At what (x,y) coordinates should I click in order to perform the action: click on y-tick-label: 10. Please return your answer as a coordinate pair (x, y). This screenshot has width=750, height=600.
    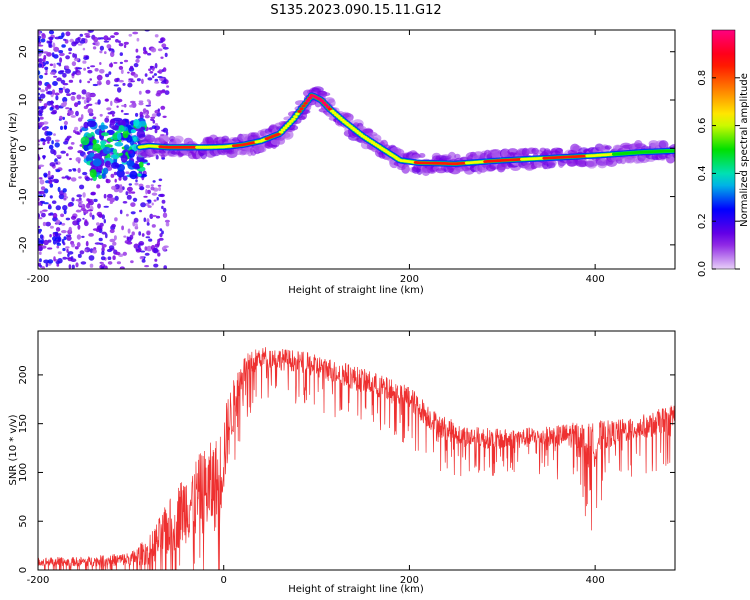
    Looking at the image, I should click on (23, 100).